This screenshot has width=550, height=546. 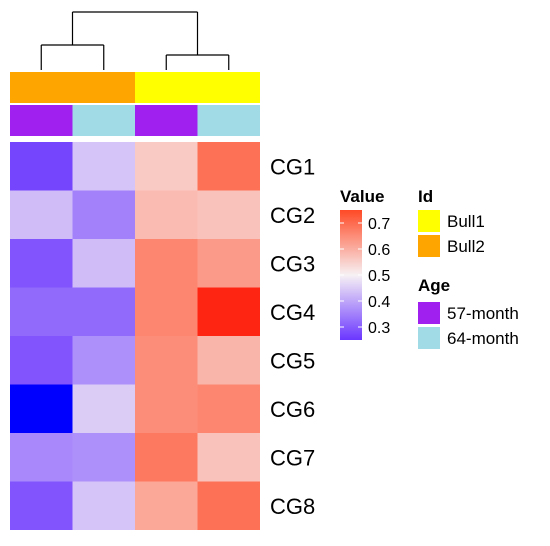 What do you see at coordinates (292, 409) in the screenshot?
I see `row-label-CG6: CG6` at bounding box center [292, 409].